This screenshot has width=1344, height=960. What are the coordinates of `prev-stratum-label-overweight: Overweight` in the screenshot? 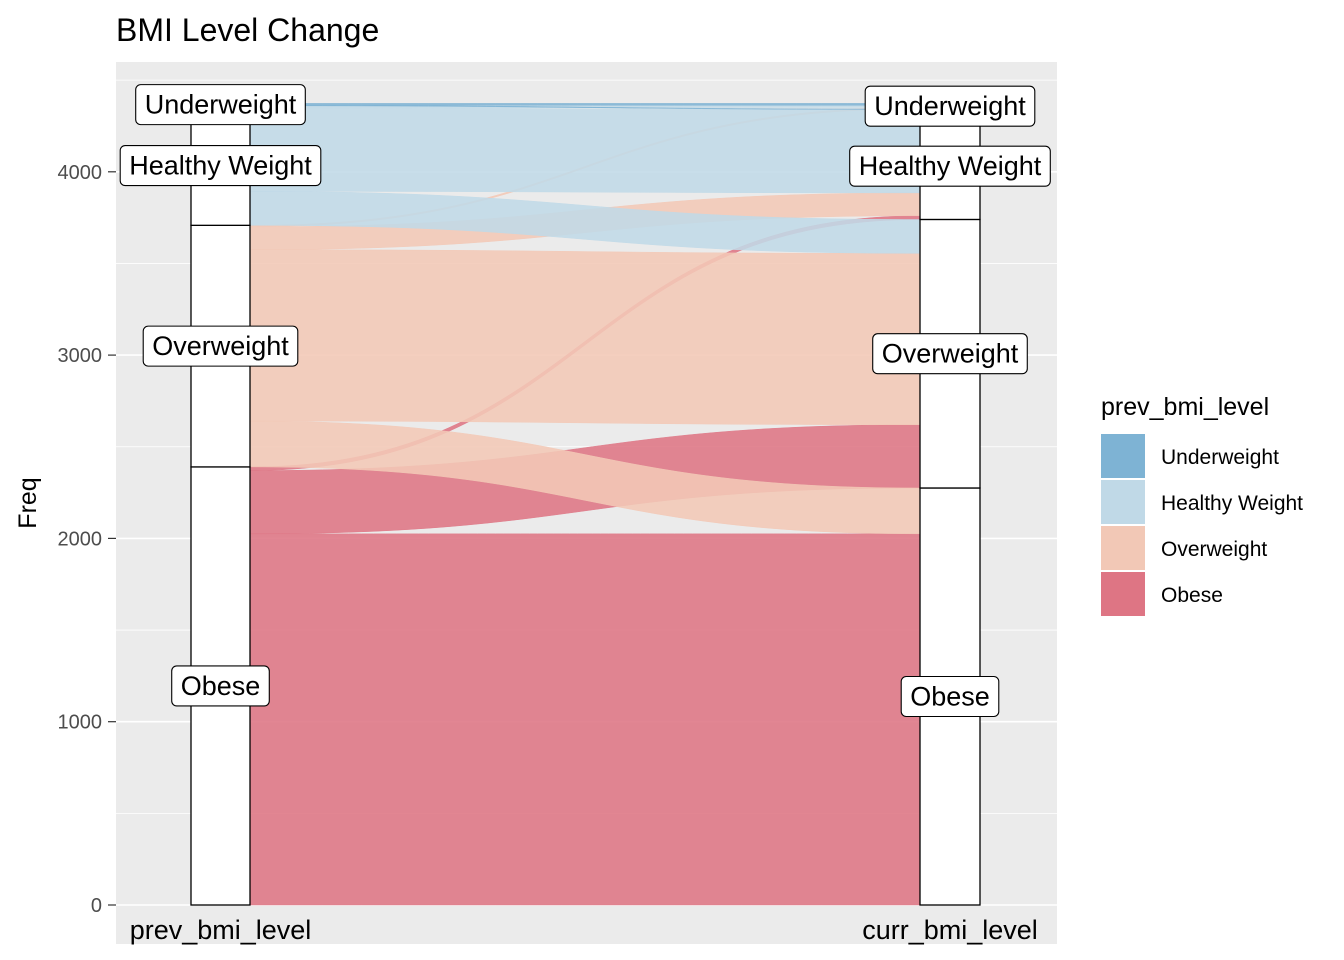 It's located at (220, 346).